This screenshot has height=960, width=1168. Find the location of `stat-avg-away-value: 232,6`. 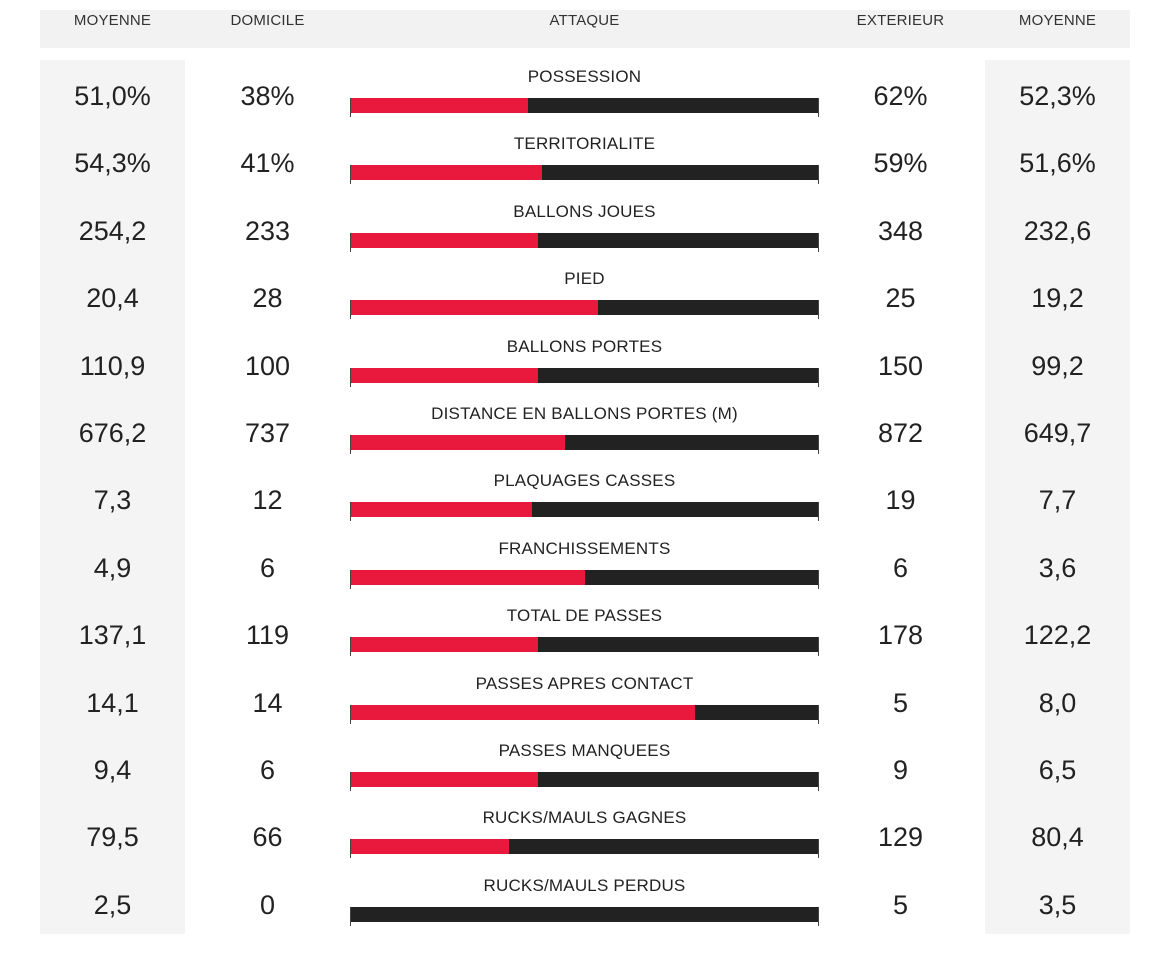

stat-avg-away-value: 232,6 is located at coordinates (1057, 230).